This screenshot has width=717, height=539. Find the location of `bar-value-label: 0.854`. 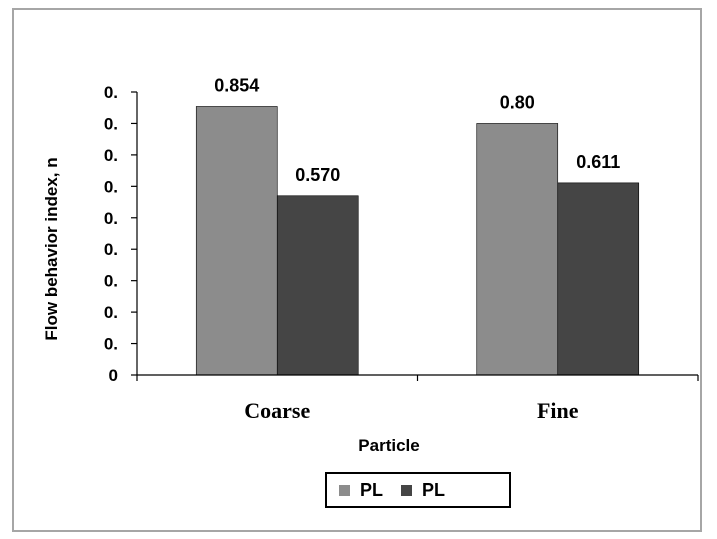

bar-value-label: 0.854 is located at coordinates (236, 85).